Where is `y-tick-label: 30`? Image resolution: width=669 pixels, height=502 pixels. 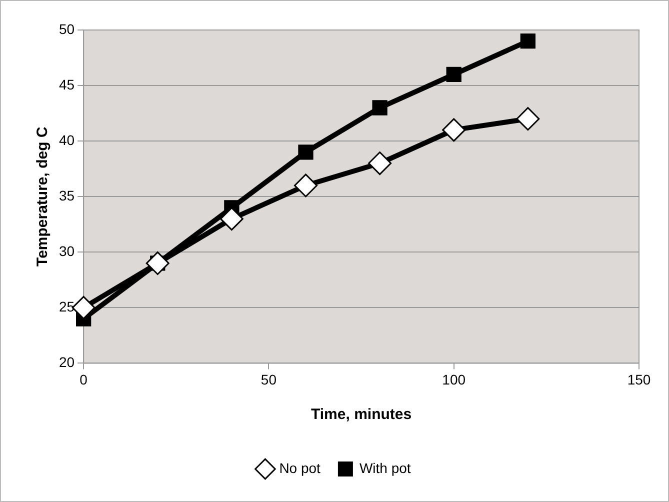 y-tick-label: 30 is located at coordinates (66, 250).